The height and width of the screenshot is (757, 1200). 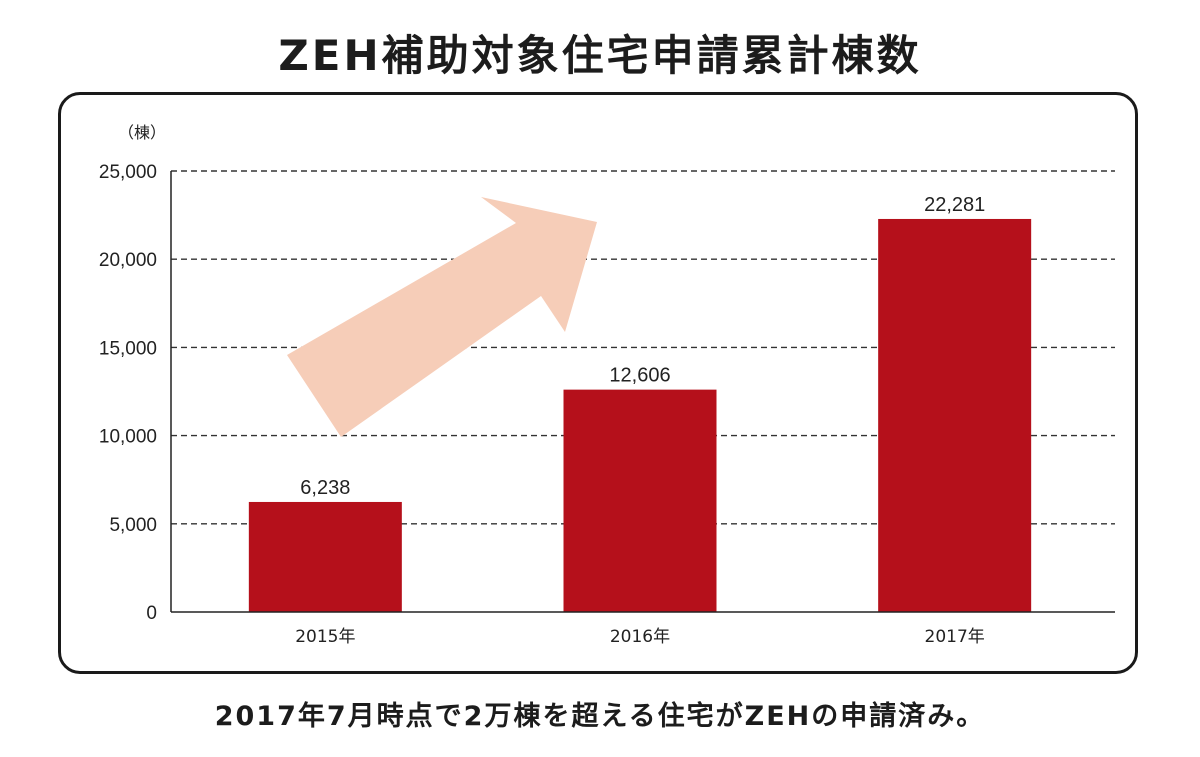 What do you see at coordinates (442, 317) in the screenshot?
I see `trend-arrow-icon` at bounding box center [442, 317].